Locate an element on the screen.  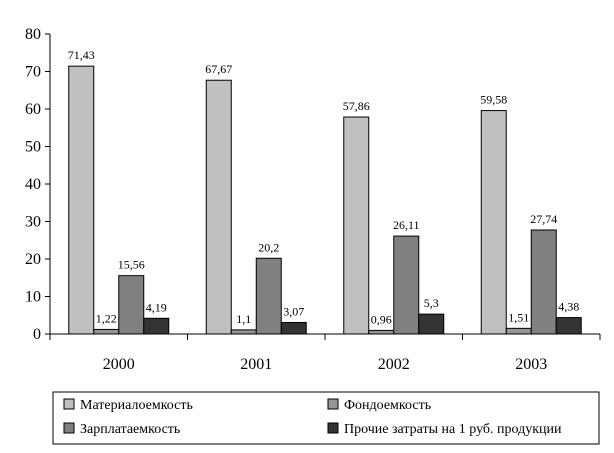
bar-4-2003 is located at coordinates (568, 326).